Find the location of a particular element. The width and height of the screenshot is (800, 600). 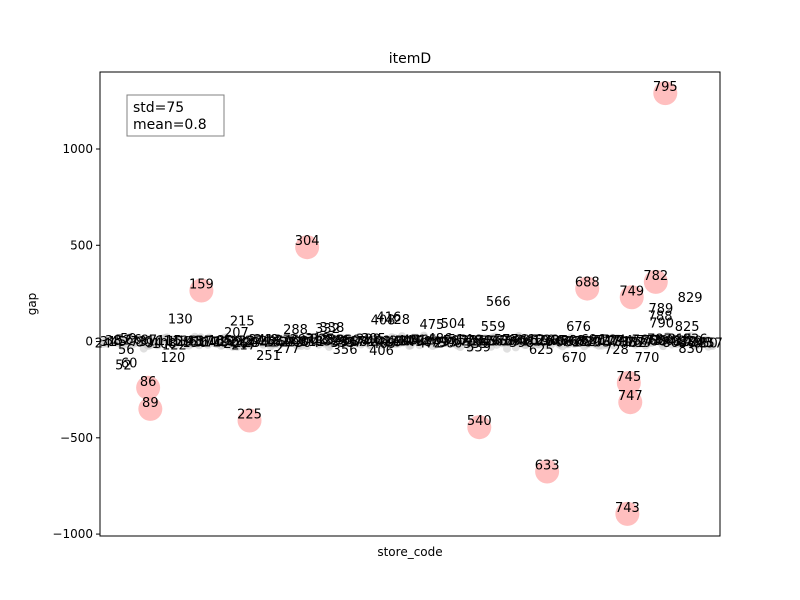

band-label: 759 is located at coordinates (639, 343).